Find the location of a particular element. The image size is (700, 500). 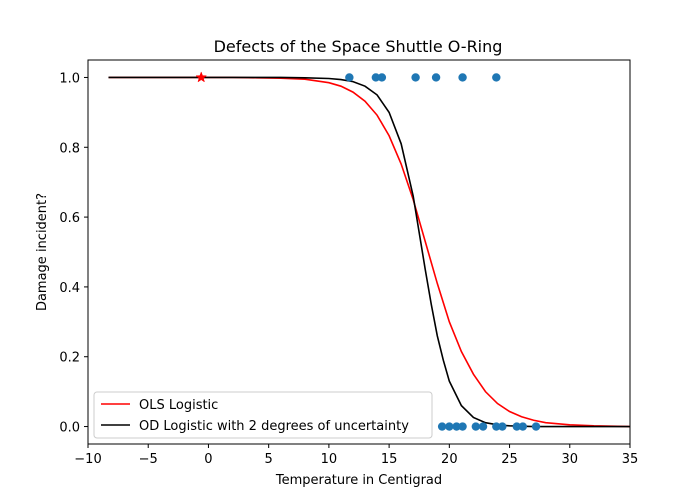

y-axis: 0.0 0.2 0.4 0.6 0.8 1.0 is located at coordinates (73, 253).